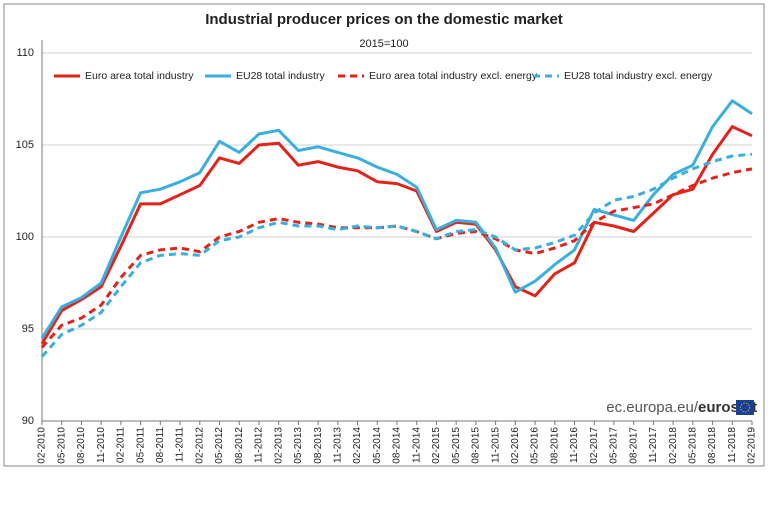 The height and width of the screenshot is (521, 768). I want to click on eu-stars, so click(745, 407).